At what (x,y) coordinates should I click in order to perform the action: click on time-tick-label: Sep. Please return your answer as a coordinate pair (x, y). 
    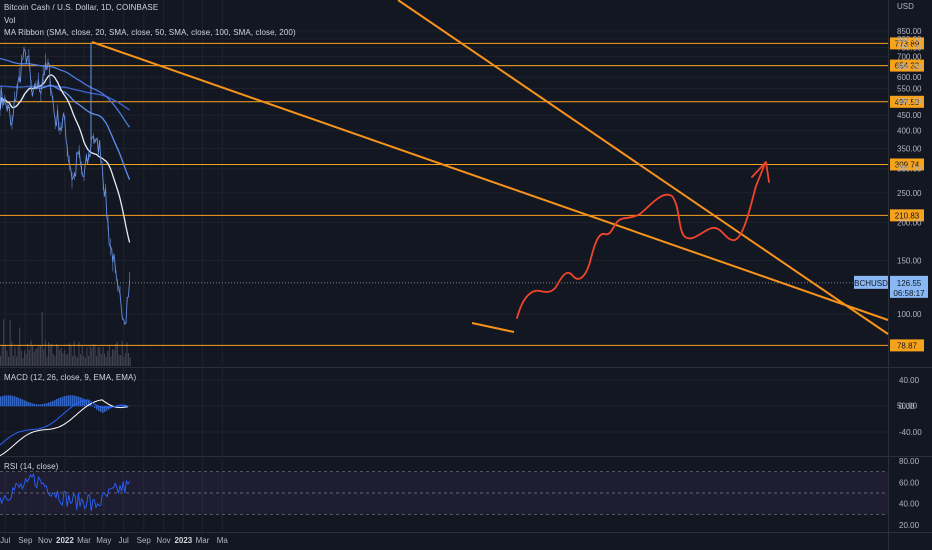
    Looking at the image, I should click on (144, 540).